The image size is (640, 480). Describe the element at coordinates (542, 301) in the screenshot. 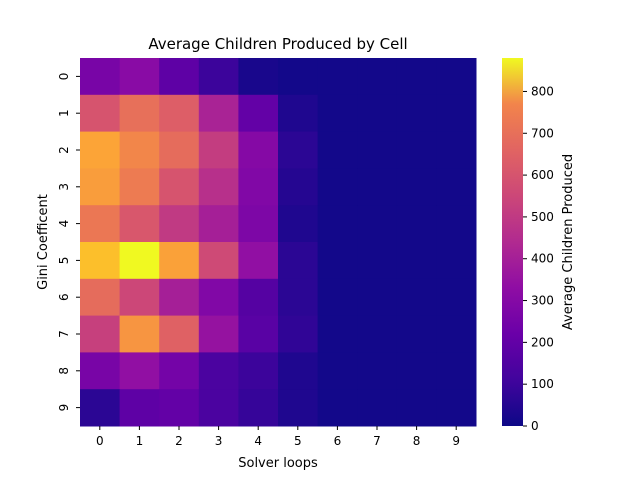

I see `colorbar-tick-label: 300` at that location.